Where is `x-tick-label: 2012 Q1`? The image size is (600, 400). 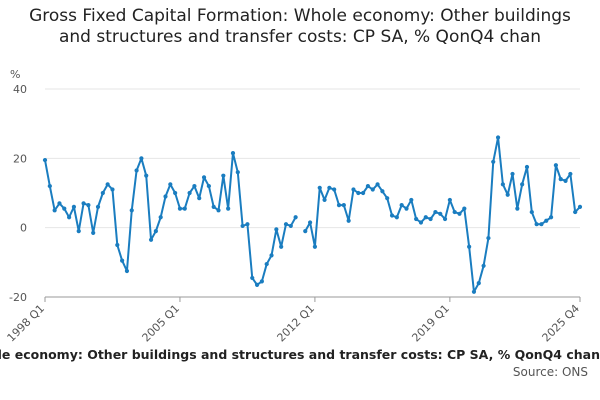
x-tick-label: 2012 Q1 is located at coordinates (295, 323).